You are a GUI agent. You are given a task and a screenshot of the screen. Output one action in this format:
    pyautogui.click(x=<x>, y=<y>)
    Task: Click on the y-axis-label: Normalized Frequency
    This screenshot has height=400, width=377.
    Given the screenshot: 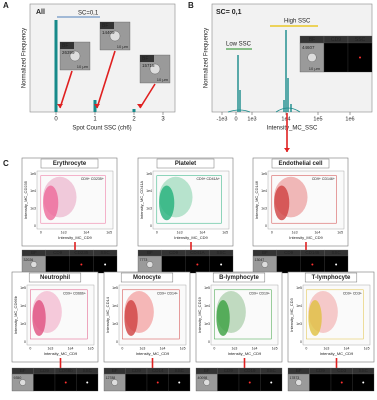 What is the action you would take?
    pyautogui.click(x=25, y=58)
    